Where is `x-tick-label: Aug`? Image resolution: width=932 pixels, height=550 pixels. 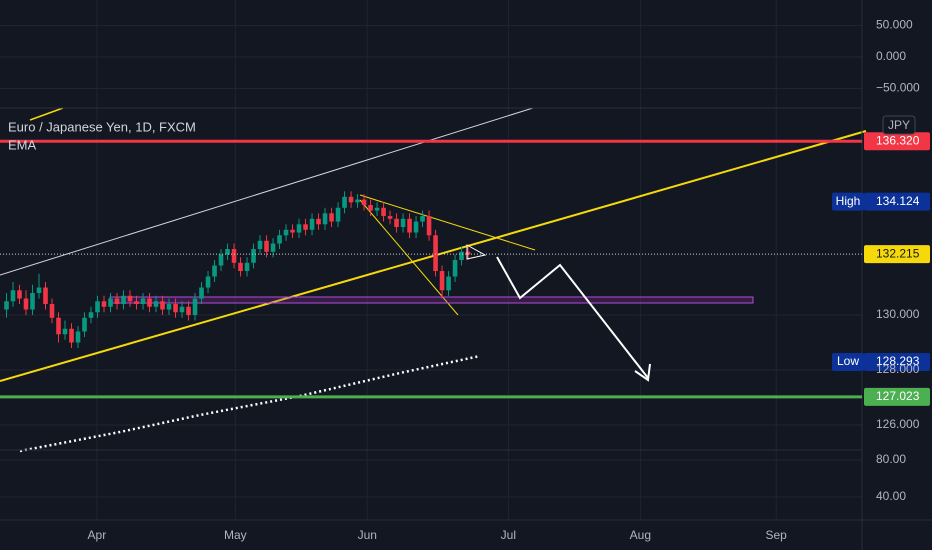 x-tick-label: Aug is located at coordinates (640, 535).